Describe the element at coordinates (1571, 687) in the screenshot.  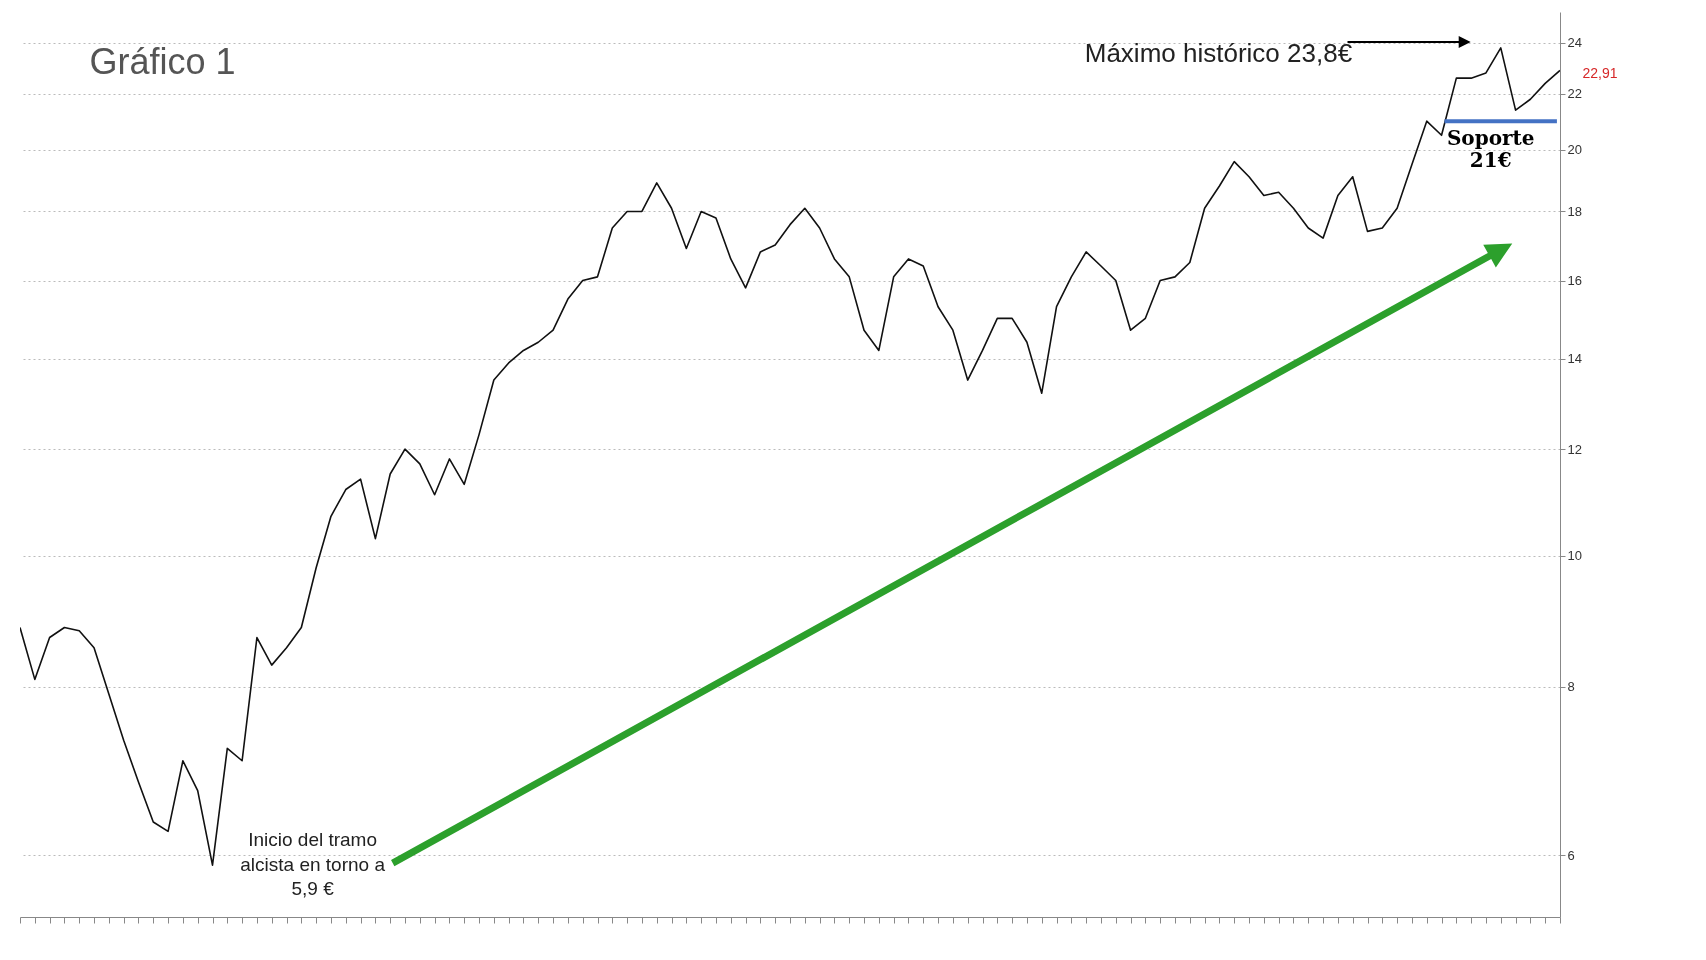
I see `y-tick-label: 8` at that location.